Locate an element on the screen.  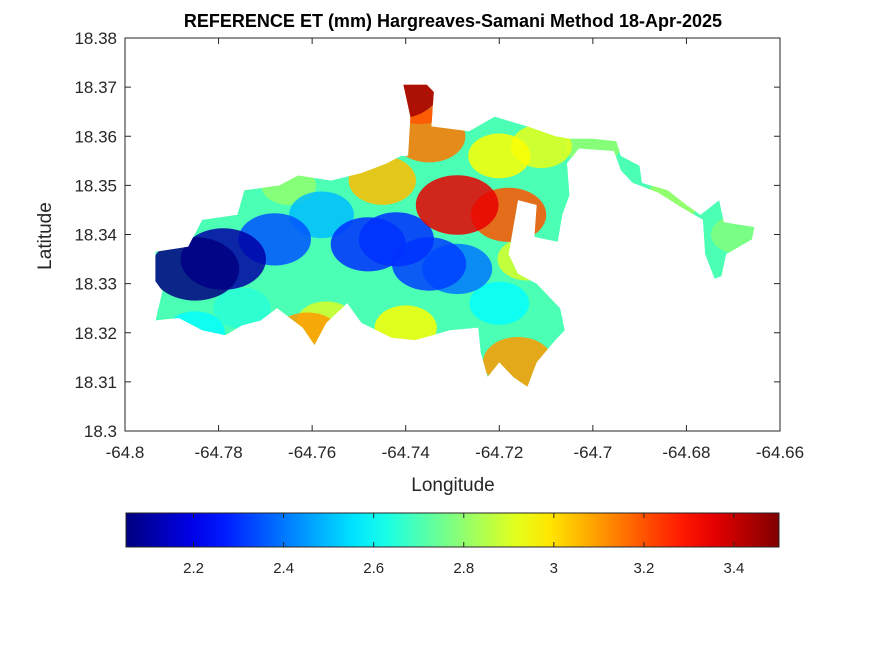
y-tick-label: 18.36 is located at coordinates (95, 136).